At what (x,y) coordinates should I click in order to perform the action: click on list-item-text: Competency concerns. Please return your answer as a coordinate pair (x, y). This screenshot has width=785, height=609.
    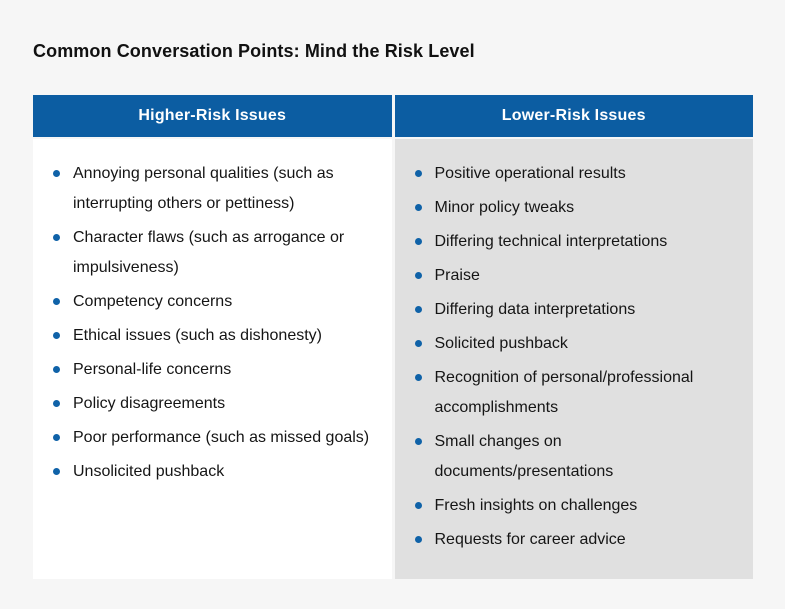
    Looking at the image, I should click on (153, 301).